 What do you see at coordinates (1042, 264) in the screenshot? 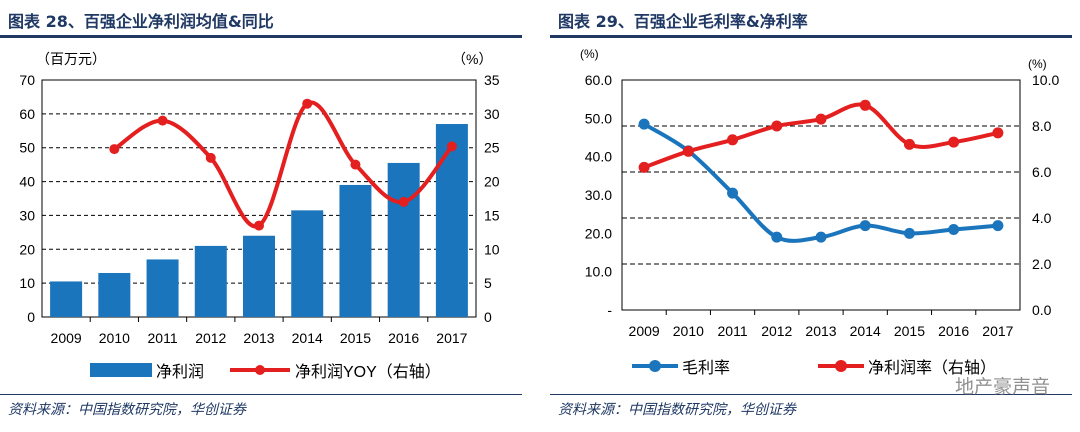
I see `right-tick-label: 2.0` at bounding box center [1042, 264].